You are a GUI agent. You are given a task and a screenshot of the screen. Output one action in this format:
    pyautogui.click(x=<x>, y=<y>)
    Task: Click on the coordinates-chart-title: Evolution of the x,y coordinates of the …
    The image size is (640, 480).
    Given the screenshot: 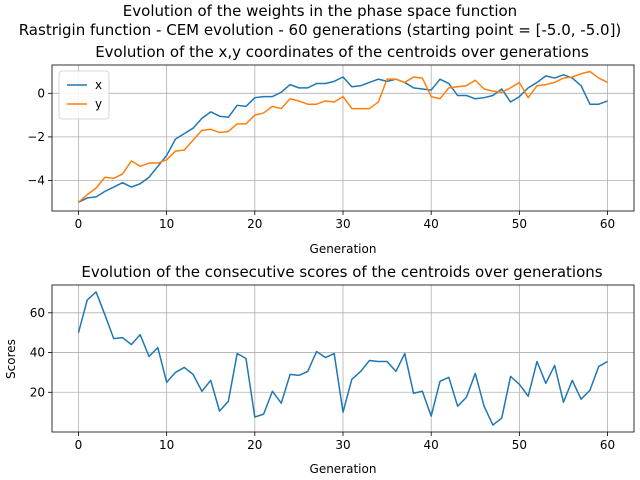 What is the action you would take?
    pyautogui.click(x=342, y=52)
    